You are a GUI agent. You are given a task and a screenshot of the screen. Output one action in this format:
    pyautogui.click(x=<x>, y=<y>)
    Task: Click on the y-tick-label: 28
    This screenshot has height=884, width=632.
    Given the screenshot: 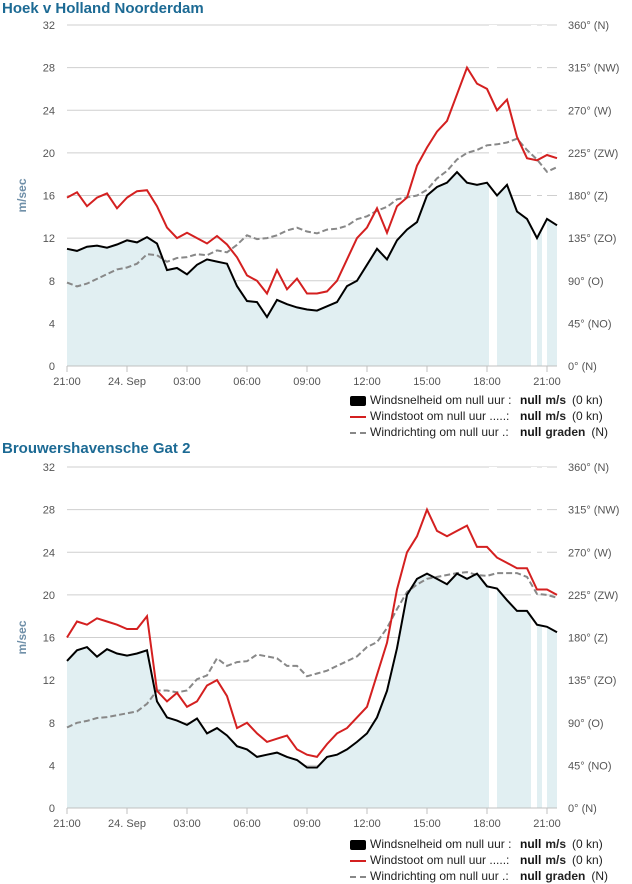 What is the action you would take?
    pyautogui.click(x=49, y=511)
    